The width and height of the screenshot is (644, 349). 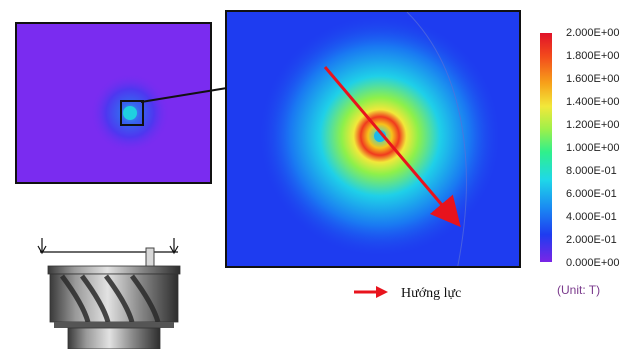 What do you see at coordinates (593, 263) in the screenshot?
I see `colorbar-tick: 0.000E+00` at bounding box center [593, 263].